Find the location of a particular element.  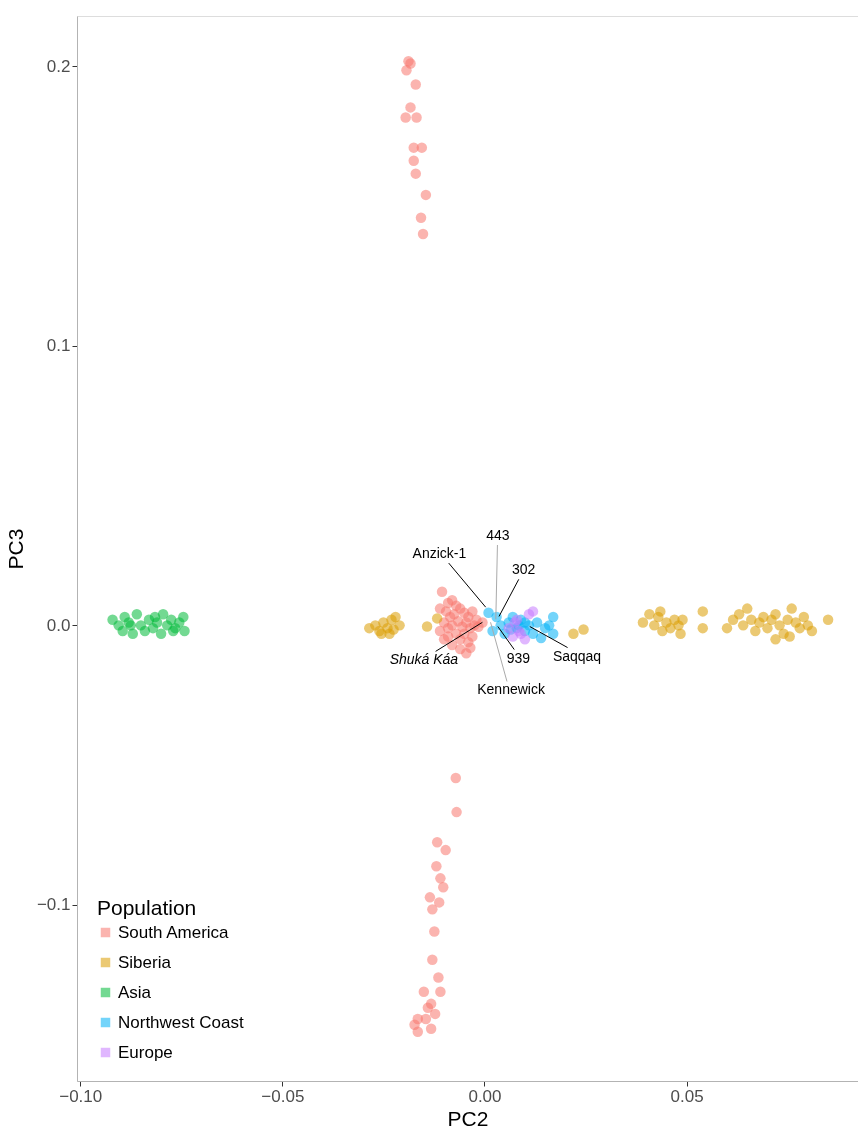

annotation: Shuká Káa is located at coordinates (424, 659).